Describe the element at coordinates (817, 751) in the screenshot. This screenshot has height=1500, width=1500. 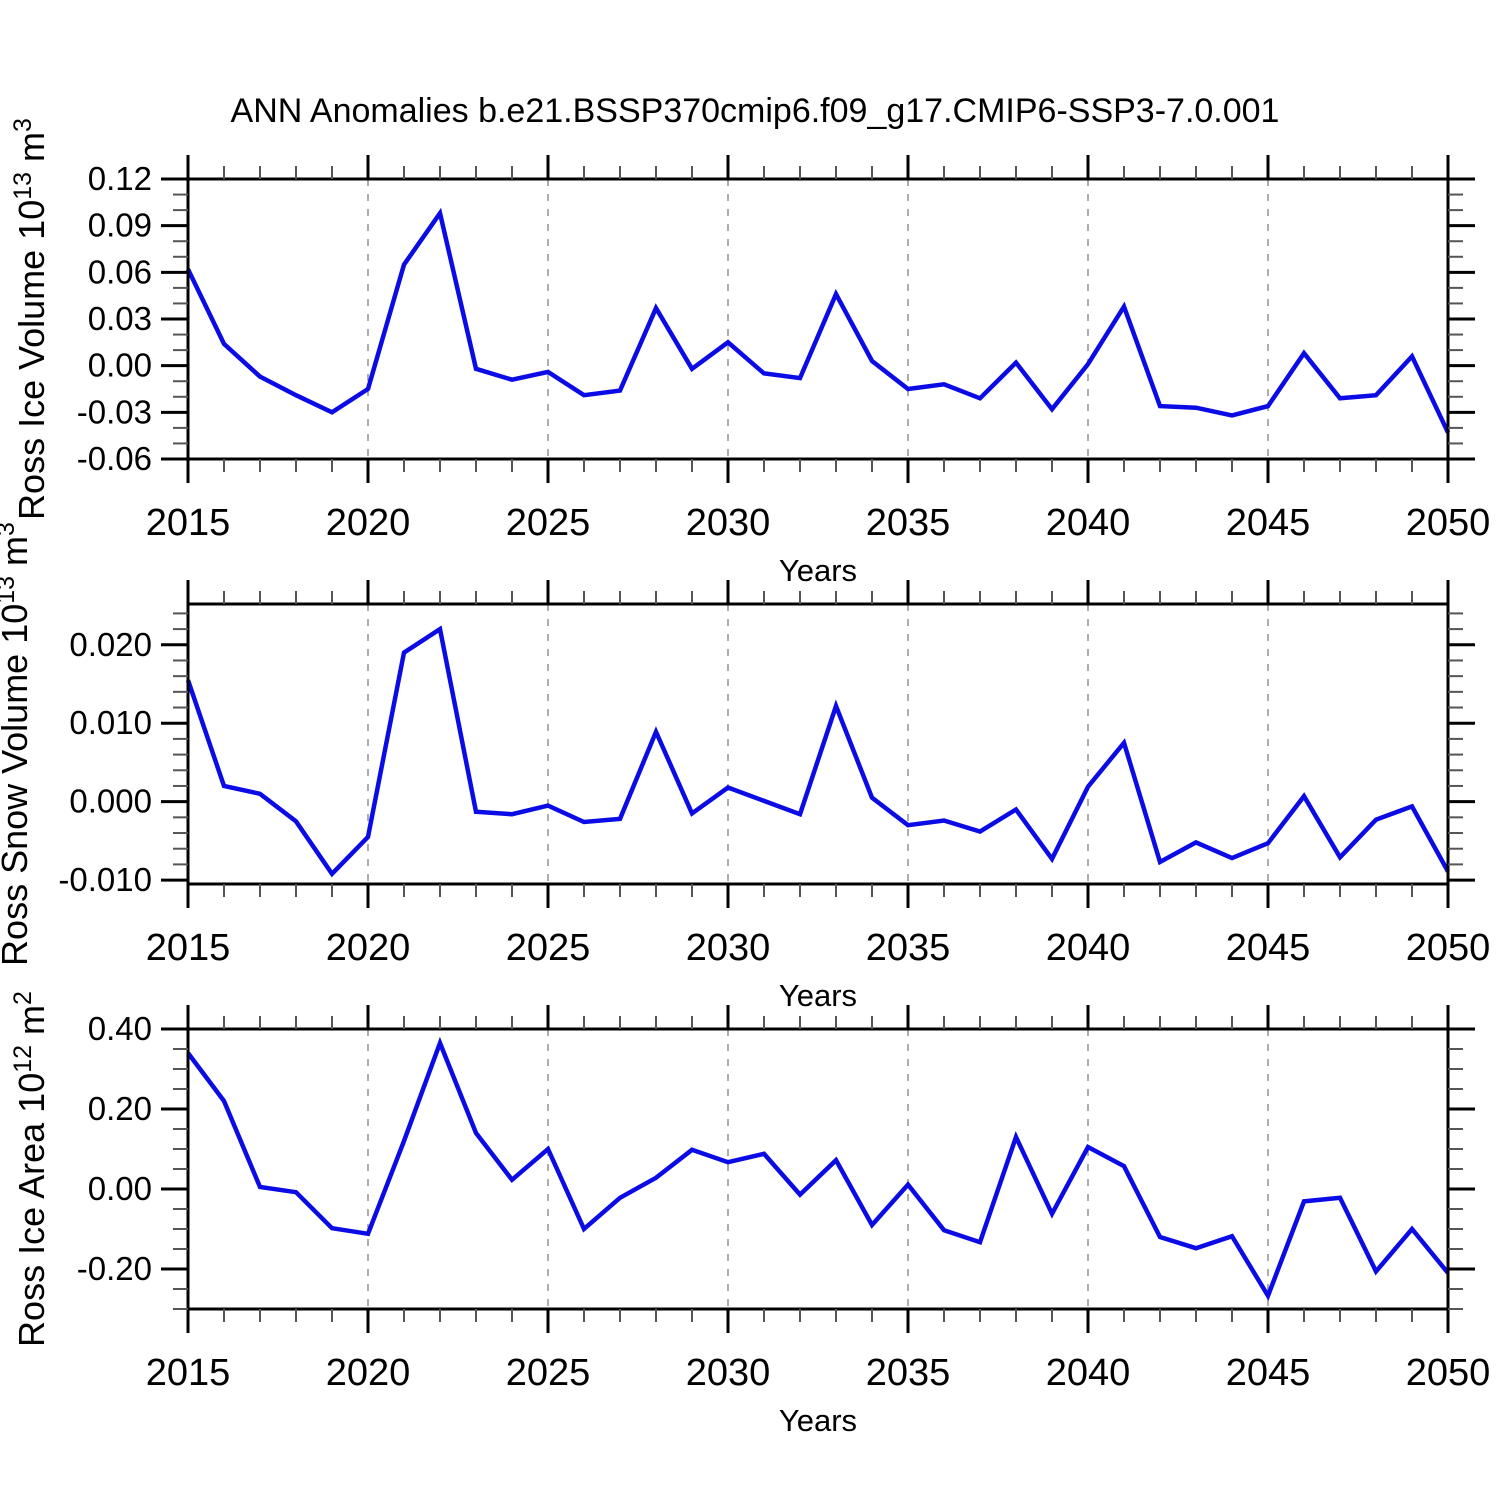
I see `data-line-ross-snow-volume` at that location.